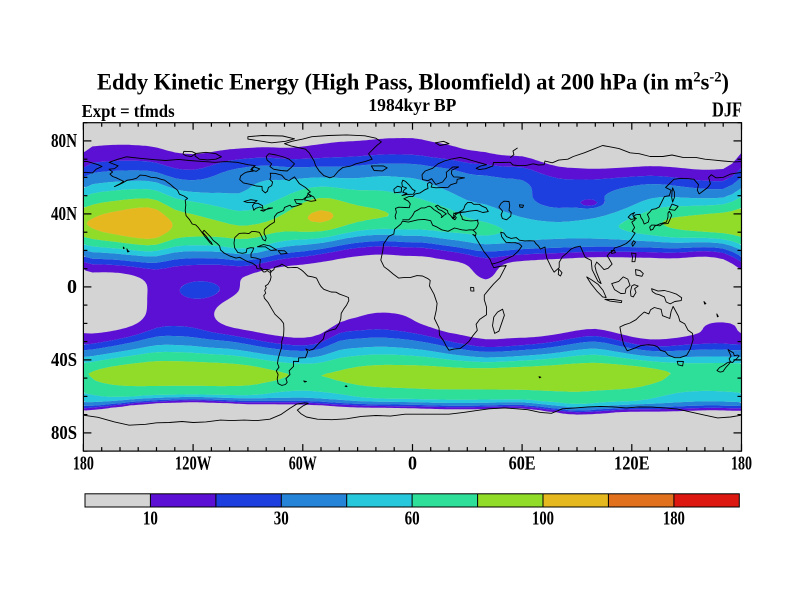 This screenshot has height=600, width=800. What do you see at coordinates (128, 111) in the screenshot?
I see `svg-text: Expt = tfmds` at bounding box center [128, 111].